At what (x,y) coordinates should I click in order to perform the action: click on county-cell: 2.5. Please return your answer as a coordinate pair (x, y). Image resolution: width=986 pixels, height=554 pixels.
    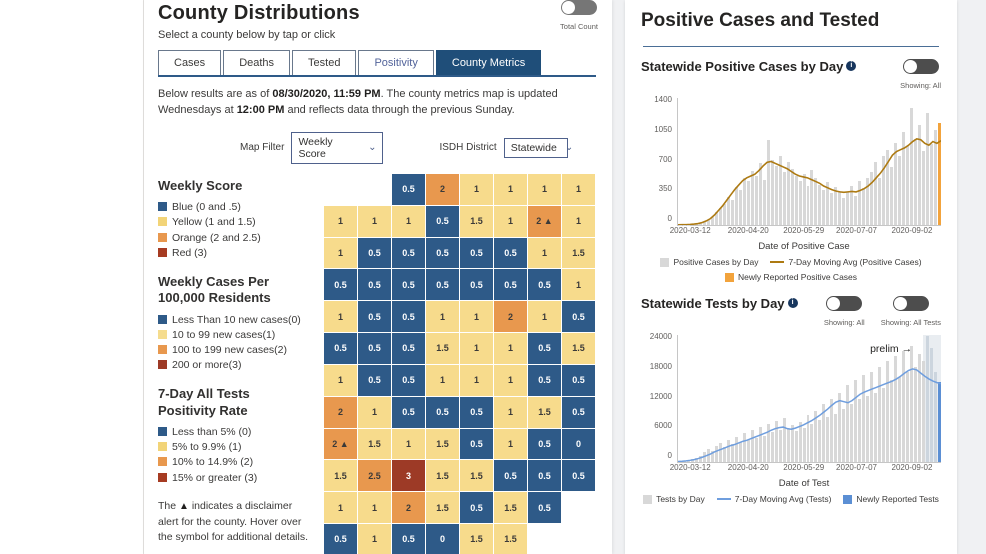
    Looking at the image, I should click on (374, 476).